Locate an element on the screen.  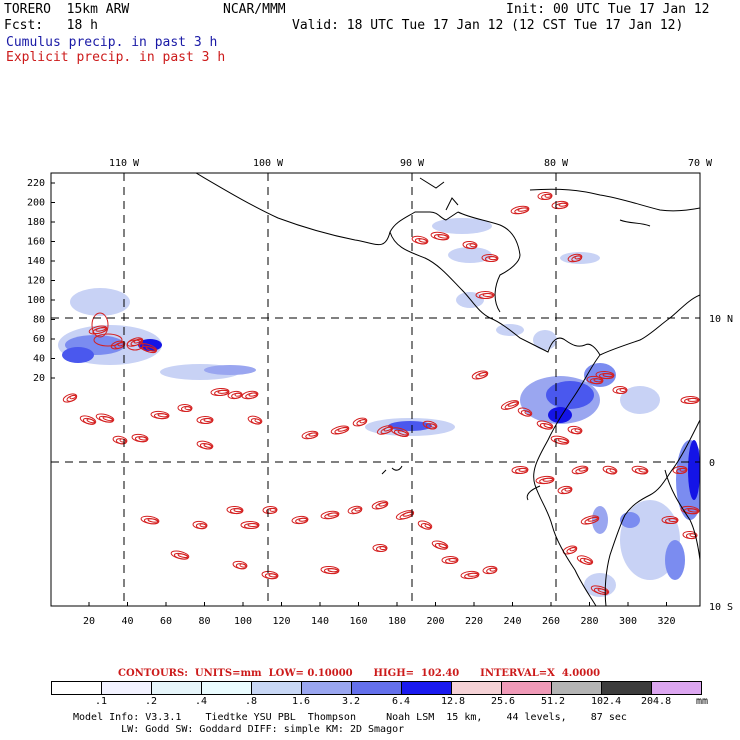
lon-label-110w: 110 W is located at coordinates (124, 163).